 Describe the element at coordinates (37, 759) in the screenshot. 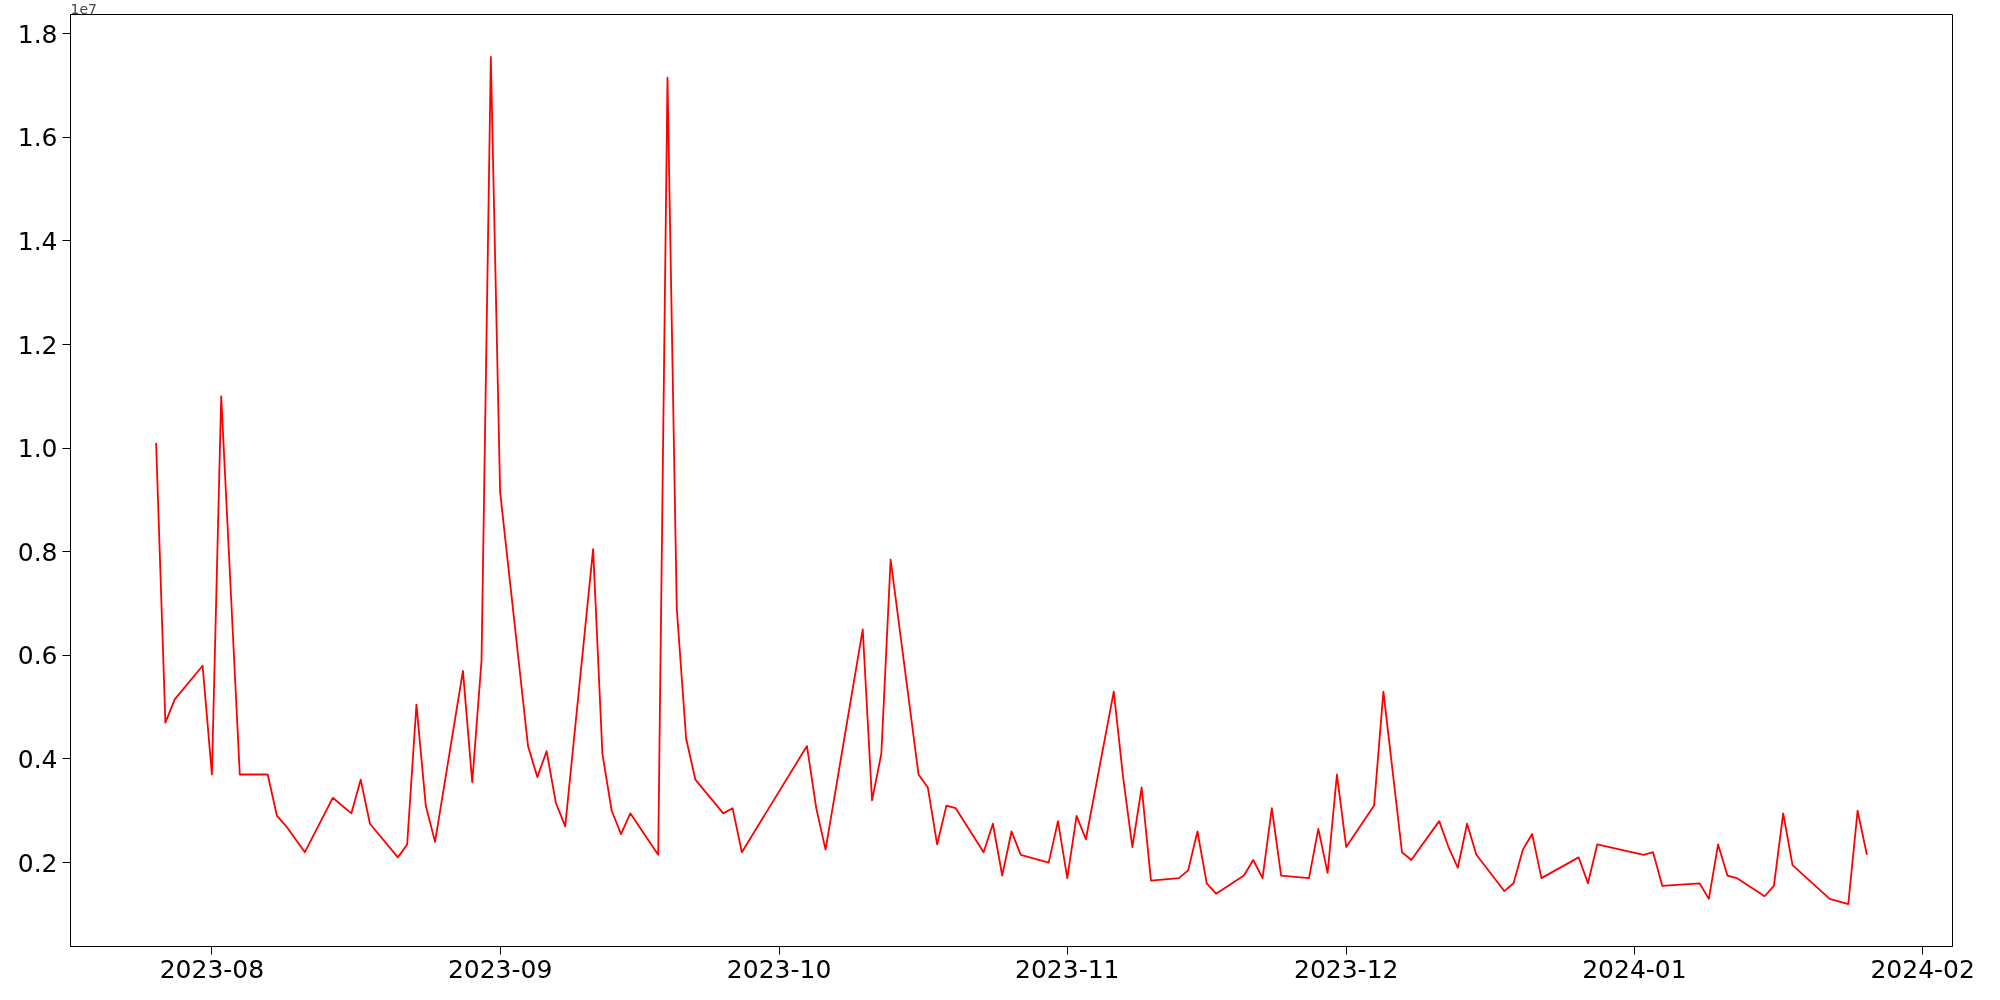

I see `y-tick-label: 0.4` at that location.